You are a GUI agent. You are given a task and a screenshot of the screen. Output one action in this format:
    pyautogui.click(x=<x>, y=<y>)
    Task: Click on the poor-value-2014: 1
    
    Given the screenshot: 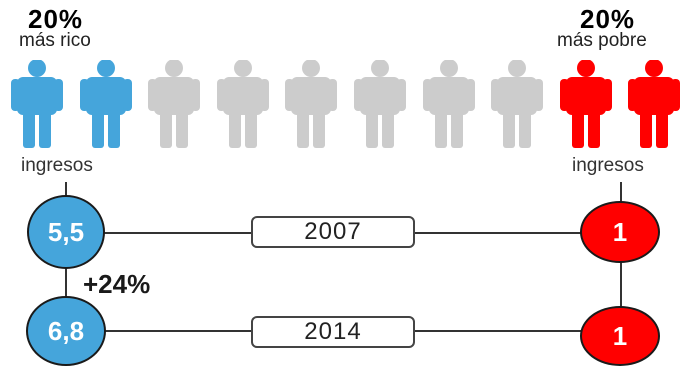 What is the action you would take?
    pyautogui.click(x=620, y=336)
    